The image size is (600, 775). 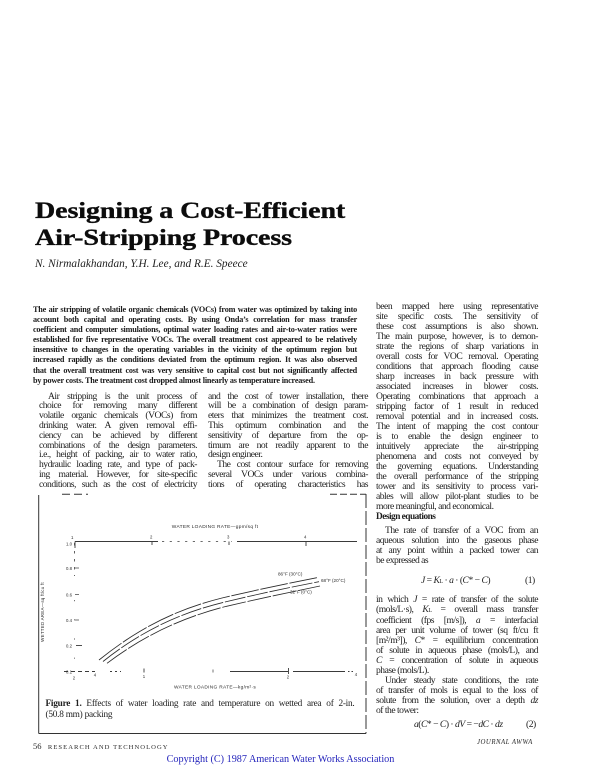 What do you see at coordinates (69, 595) in the screenshot?
I see `svg-text: 0.6` at bounding box center [69, 595].